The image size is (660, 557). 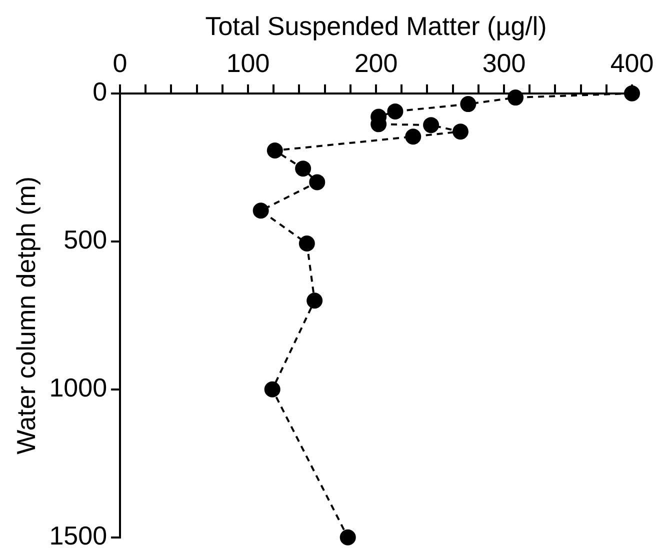 What do you see at coordinates (504, 63) in the screenshot?
I see `x-tick-label: 300` at bounding box center [504, 63].